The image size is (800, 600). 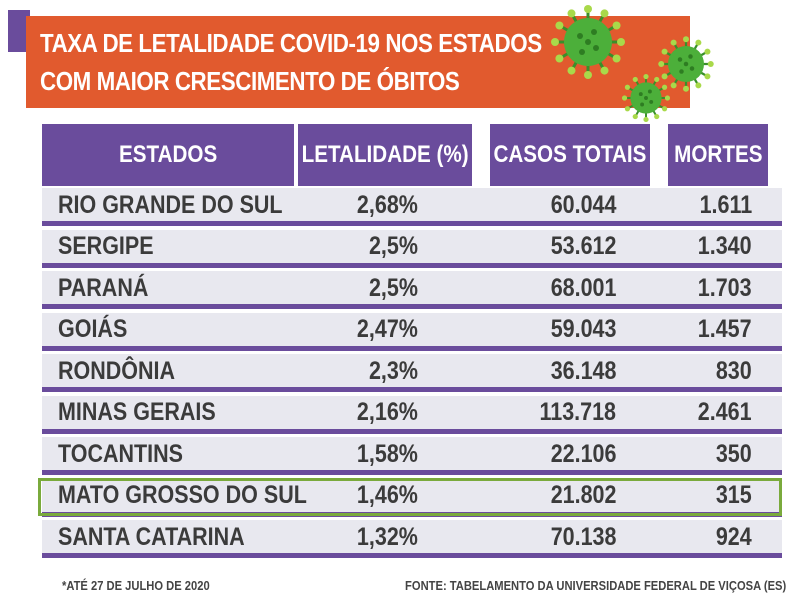 I want to click on state-cell: TOCANTINS, so click(x=130, y=454).